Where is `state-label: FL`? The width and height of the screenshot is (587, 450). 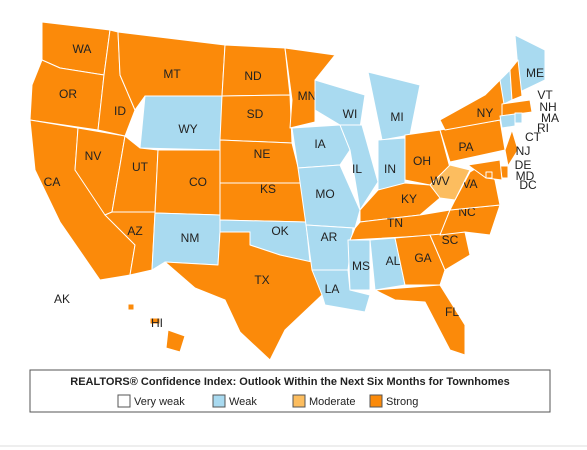 state-label: FL is located at coordinates (452, 312).